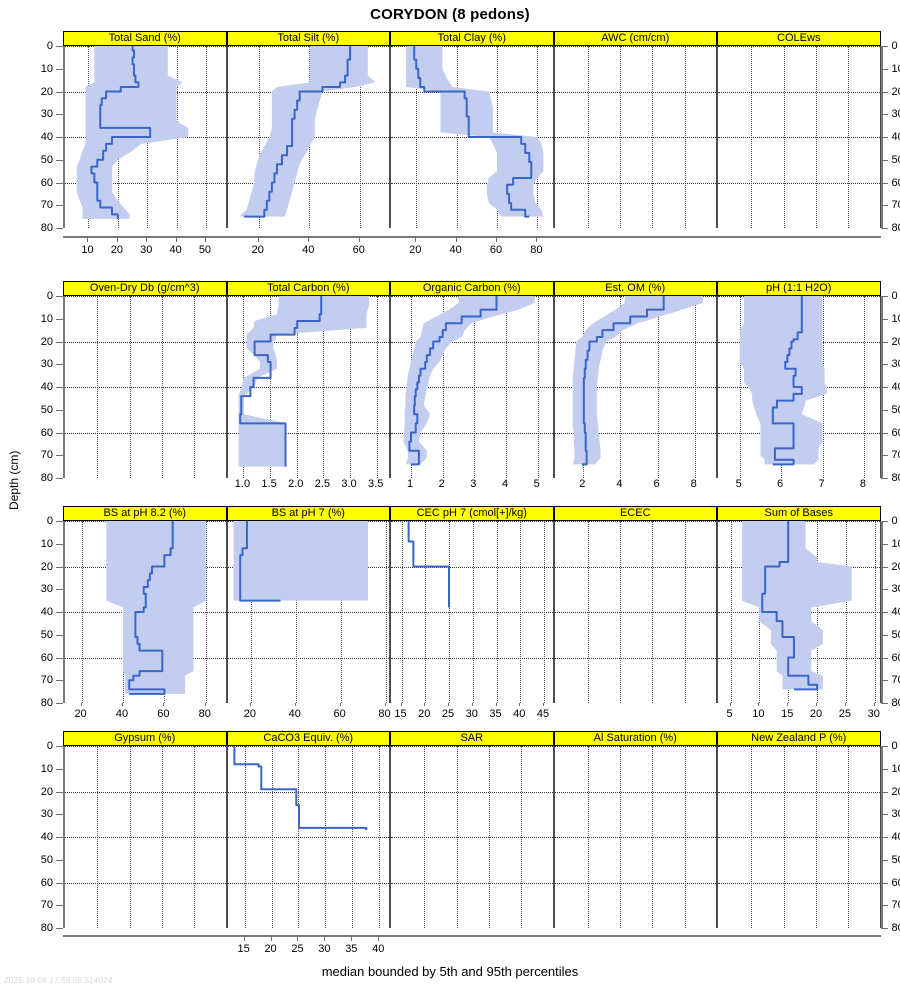  What do you see at coordinates (448, 714) in the screenshot?
I see `x-axis-tick-label: 25` at bounding box center [448, 714].